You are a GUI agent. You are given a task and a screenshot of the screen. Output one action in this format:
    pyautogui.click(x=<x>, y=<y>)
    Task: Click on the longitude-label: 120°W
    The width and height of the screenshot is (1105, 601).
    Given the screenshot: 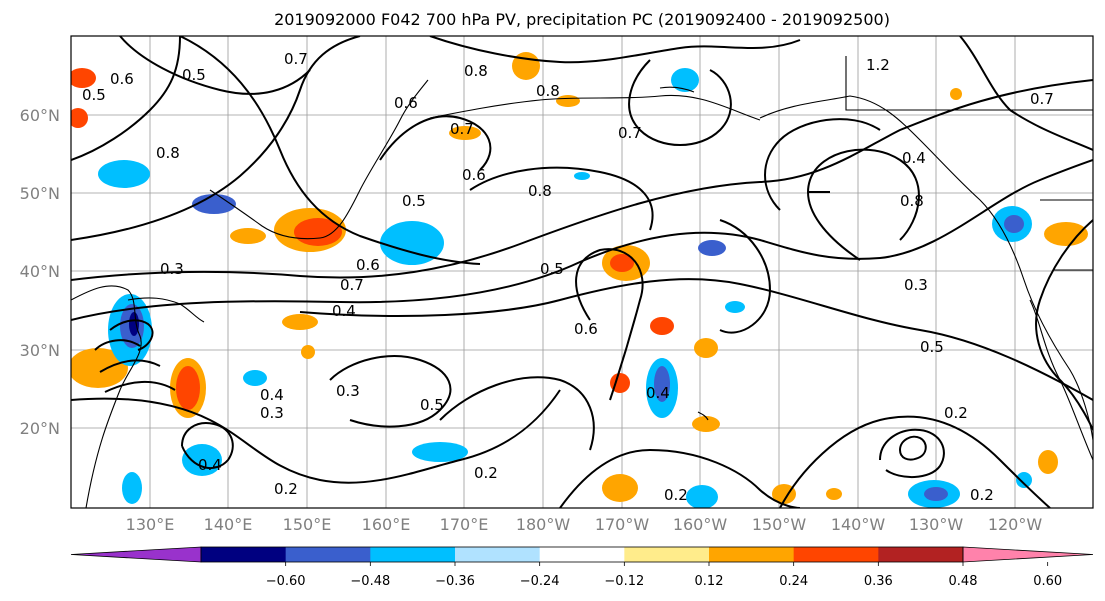 What is the action you would take?
    pyautogui.click(x=1015, y=524)
    